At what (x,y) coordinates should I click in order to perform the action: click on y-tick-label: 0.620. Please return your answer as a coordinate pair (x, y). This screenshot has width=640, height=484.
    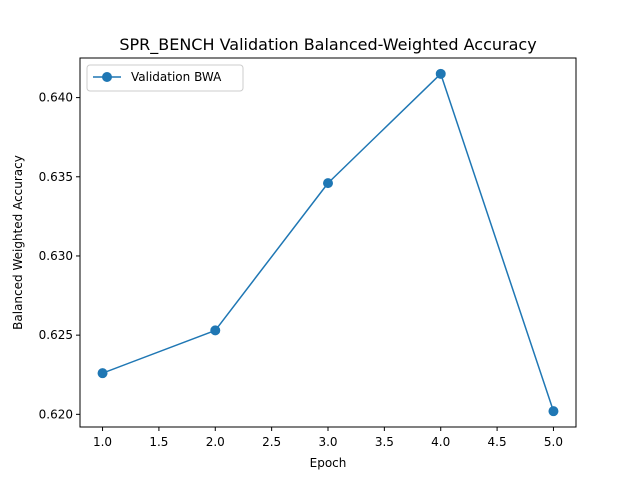
    Looking at the image, I should click on (56, 414).